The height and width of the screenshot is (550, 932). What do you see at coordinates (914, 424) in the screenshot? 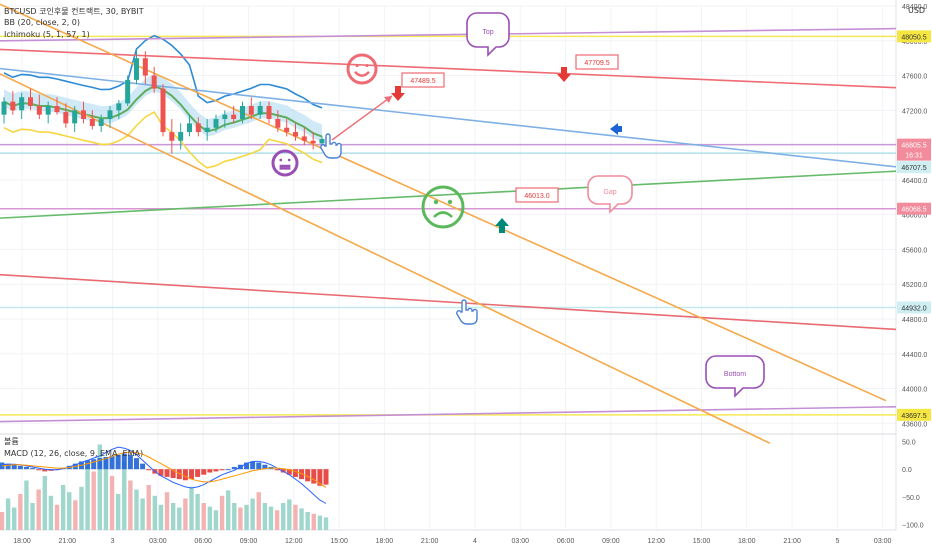
I see `price-tick-label: 43600.0` at bounding box center [914, 424].